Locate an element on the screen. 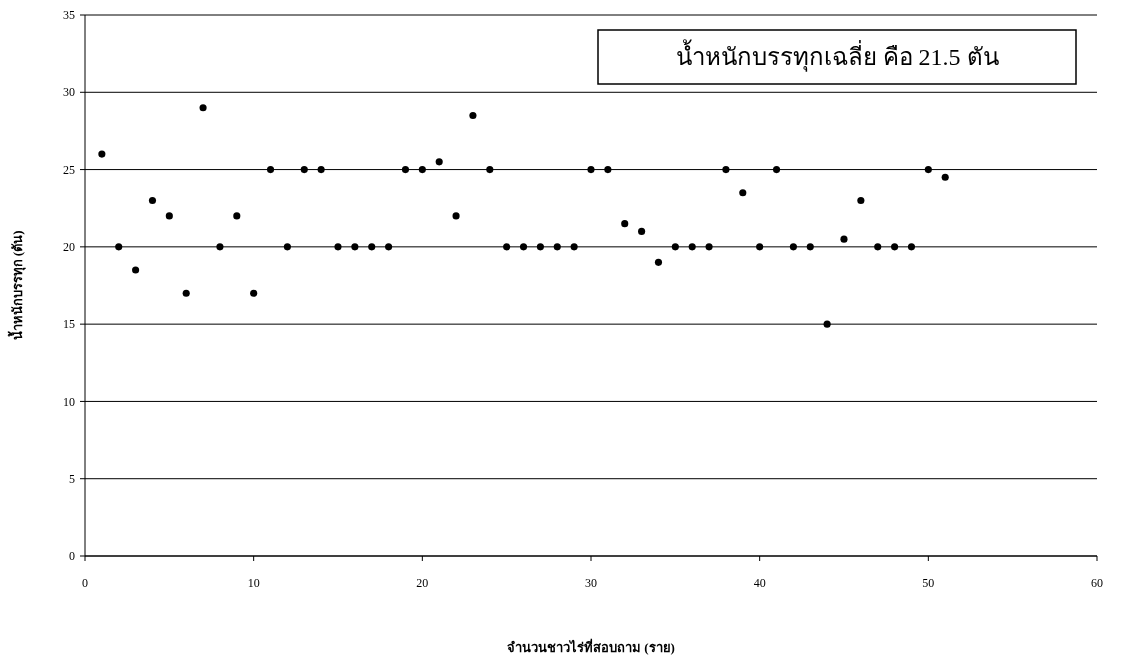  y-tick-label: 35 is located at coordinates (69, 15).